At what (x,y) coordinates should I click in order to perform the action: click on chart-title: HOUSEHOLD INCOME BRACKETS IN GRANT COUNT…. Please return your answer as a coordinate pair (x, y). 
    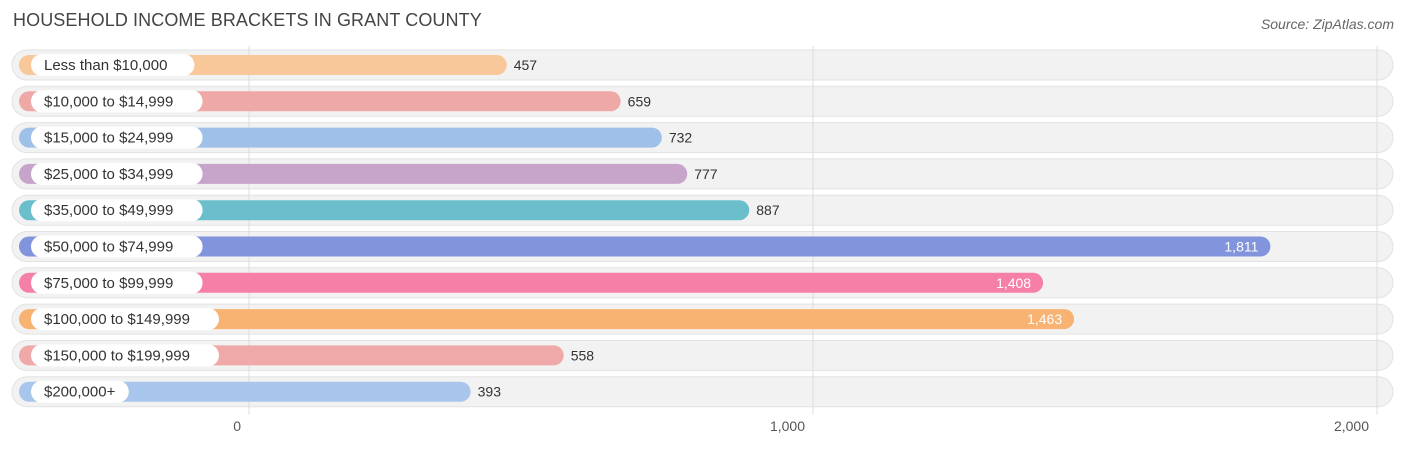
    Looking at the image, I should click on (247, 20).